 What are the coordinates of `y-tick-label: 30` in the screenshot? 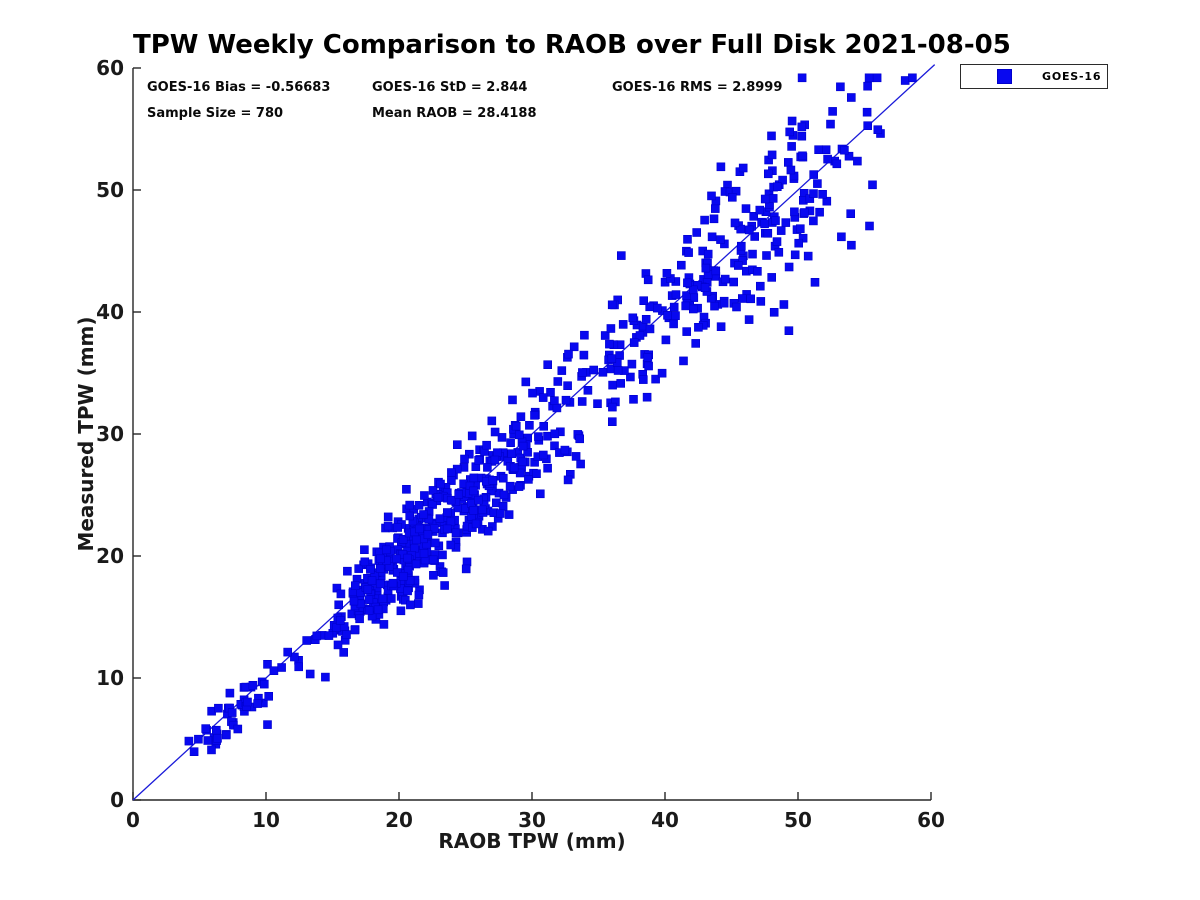 It's located at (110, 434).